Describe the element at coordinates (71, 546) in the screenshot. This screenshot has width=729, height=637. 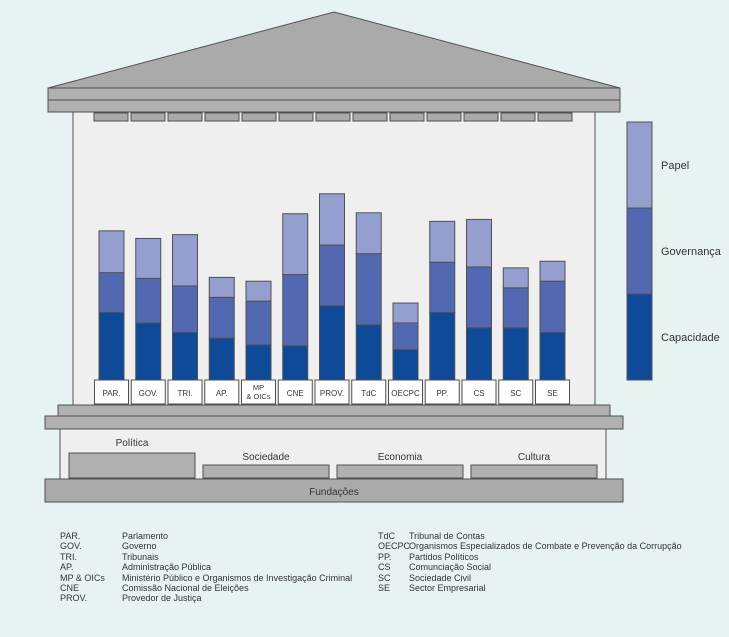
I see `glossary-abbr: GOV.` at that location.